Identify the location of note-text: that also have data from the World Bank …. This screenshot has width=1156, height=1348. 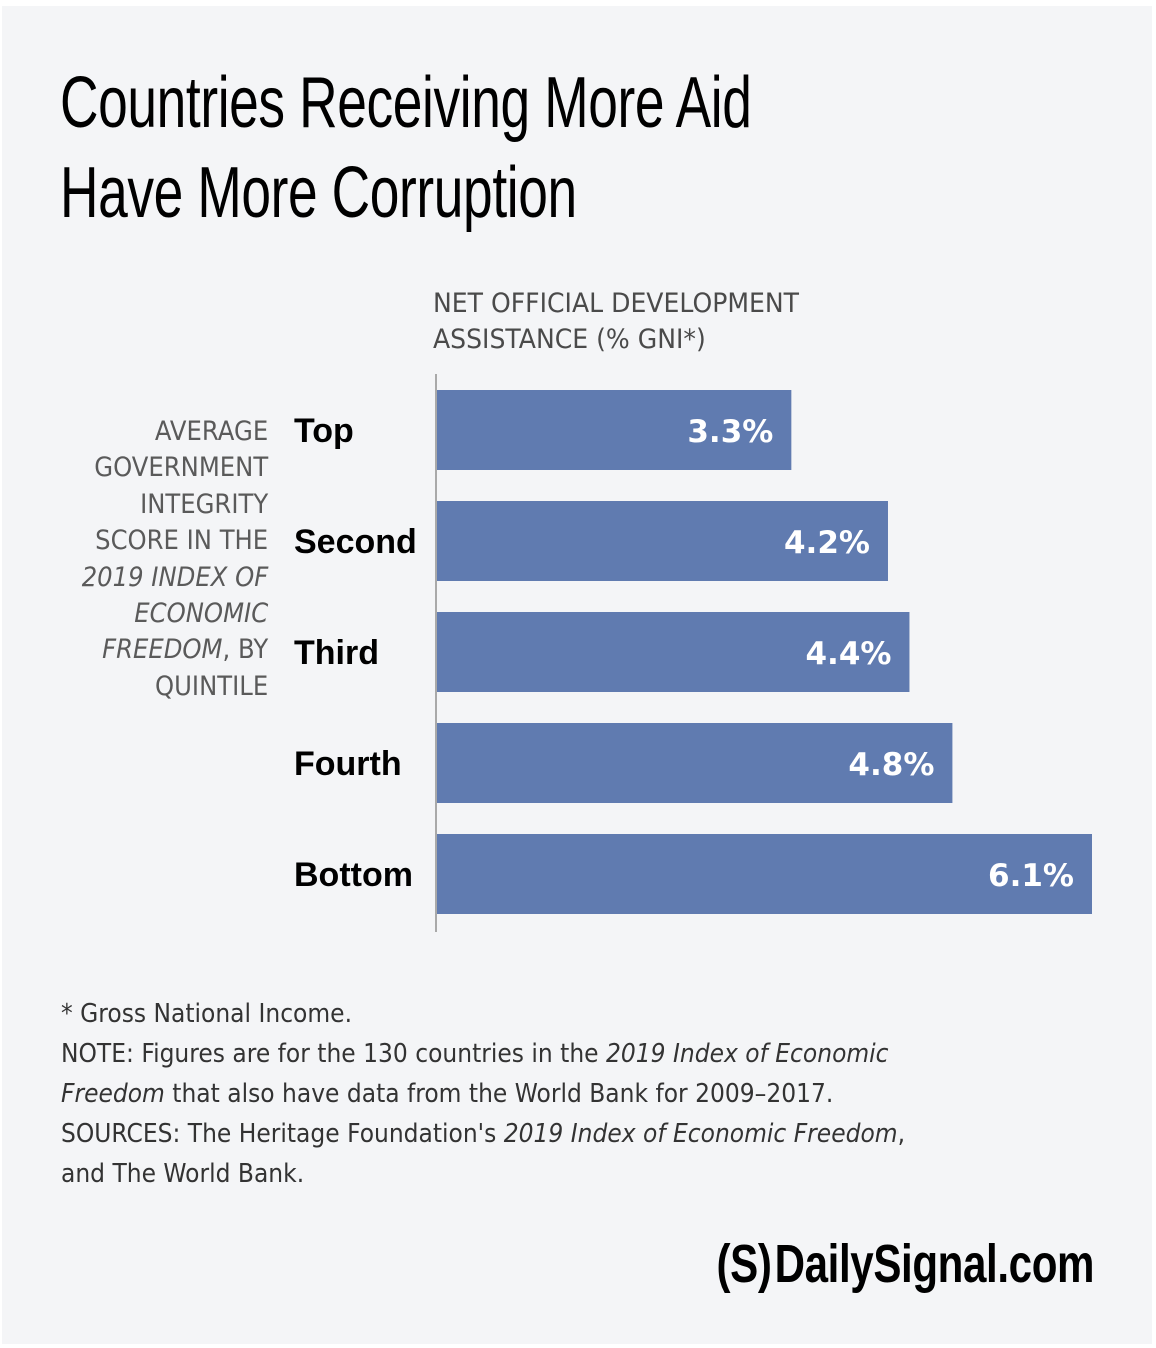
(499, 1094).